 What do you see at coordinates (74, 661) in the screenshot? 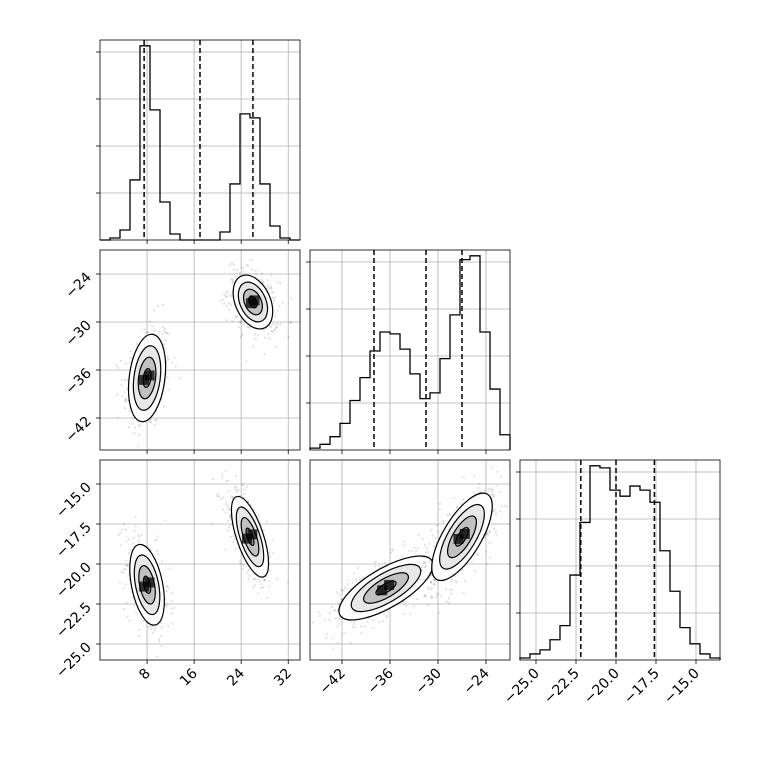
I see `y-tick-label-2: −25.0` at bounding box center [74, 661].